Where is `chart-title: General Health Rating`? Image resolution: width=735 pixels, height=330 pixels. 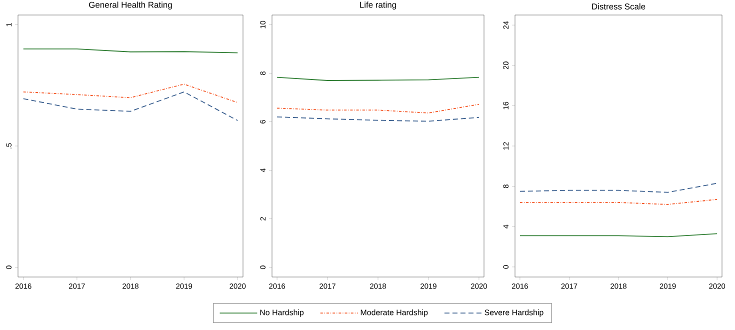 chart-title: General Health Rating is located at coordinates (130, 6).